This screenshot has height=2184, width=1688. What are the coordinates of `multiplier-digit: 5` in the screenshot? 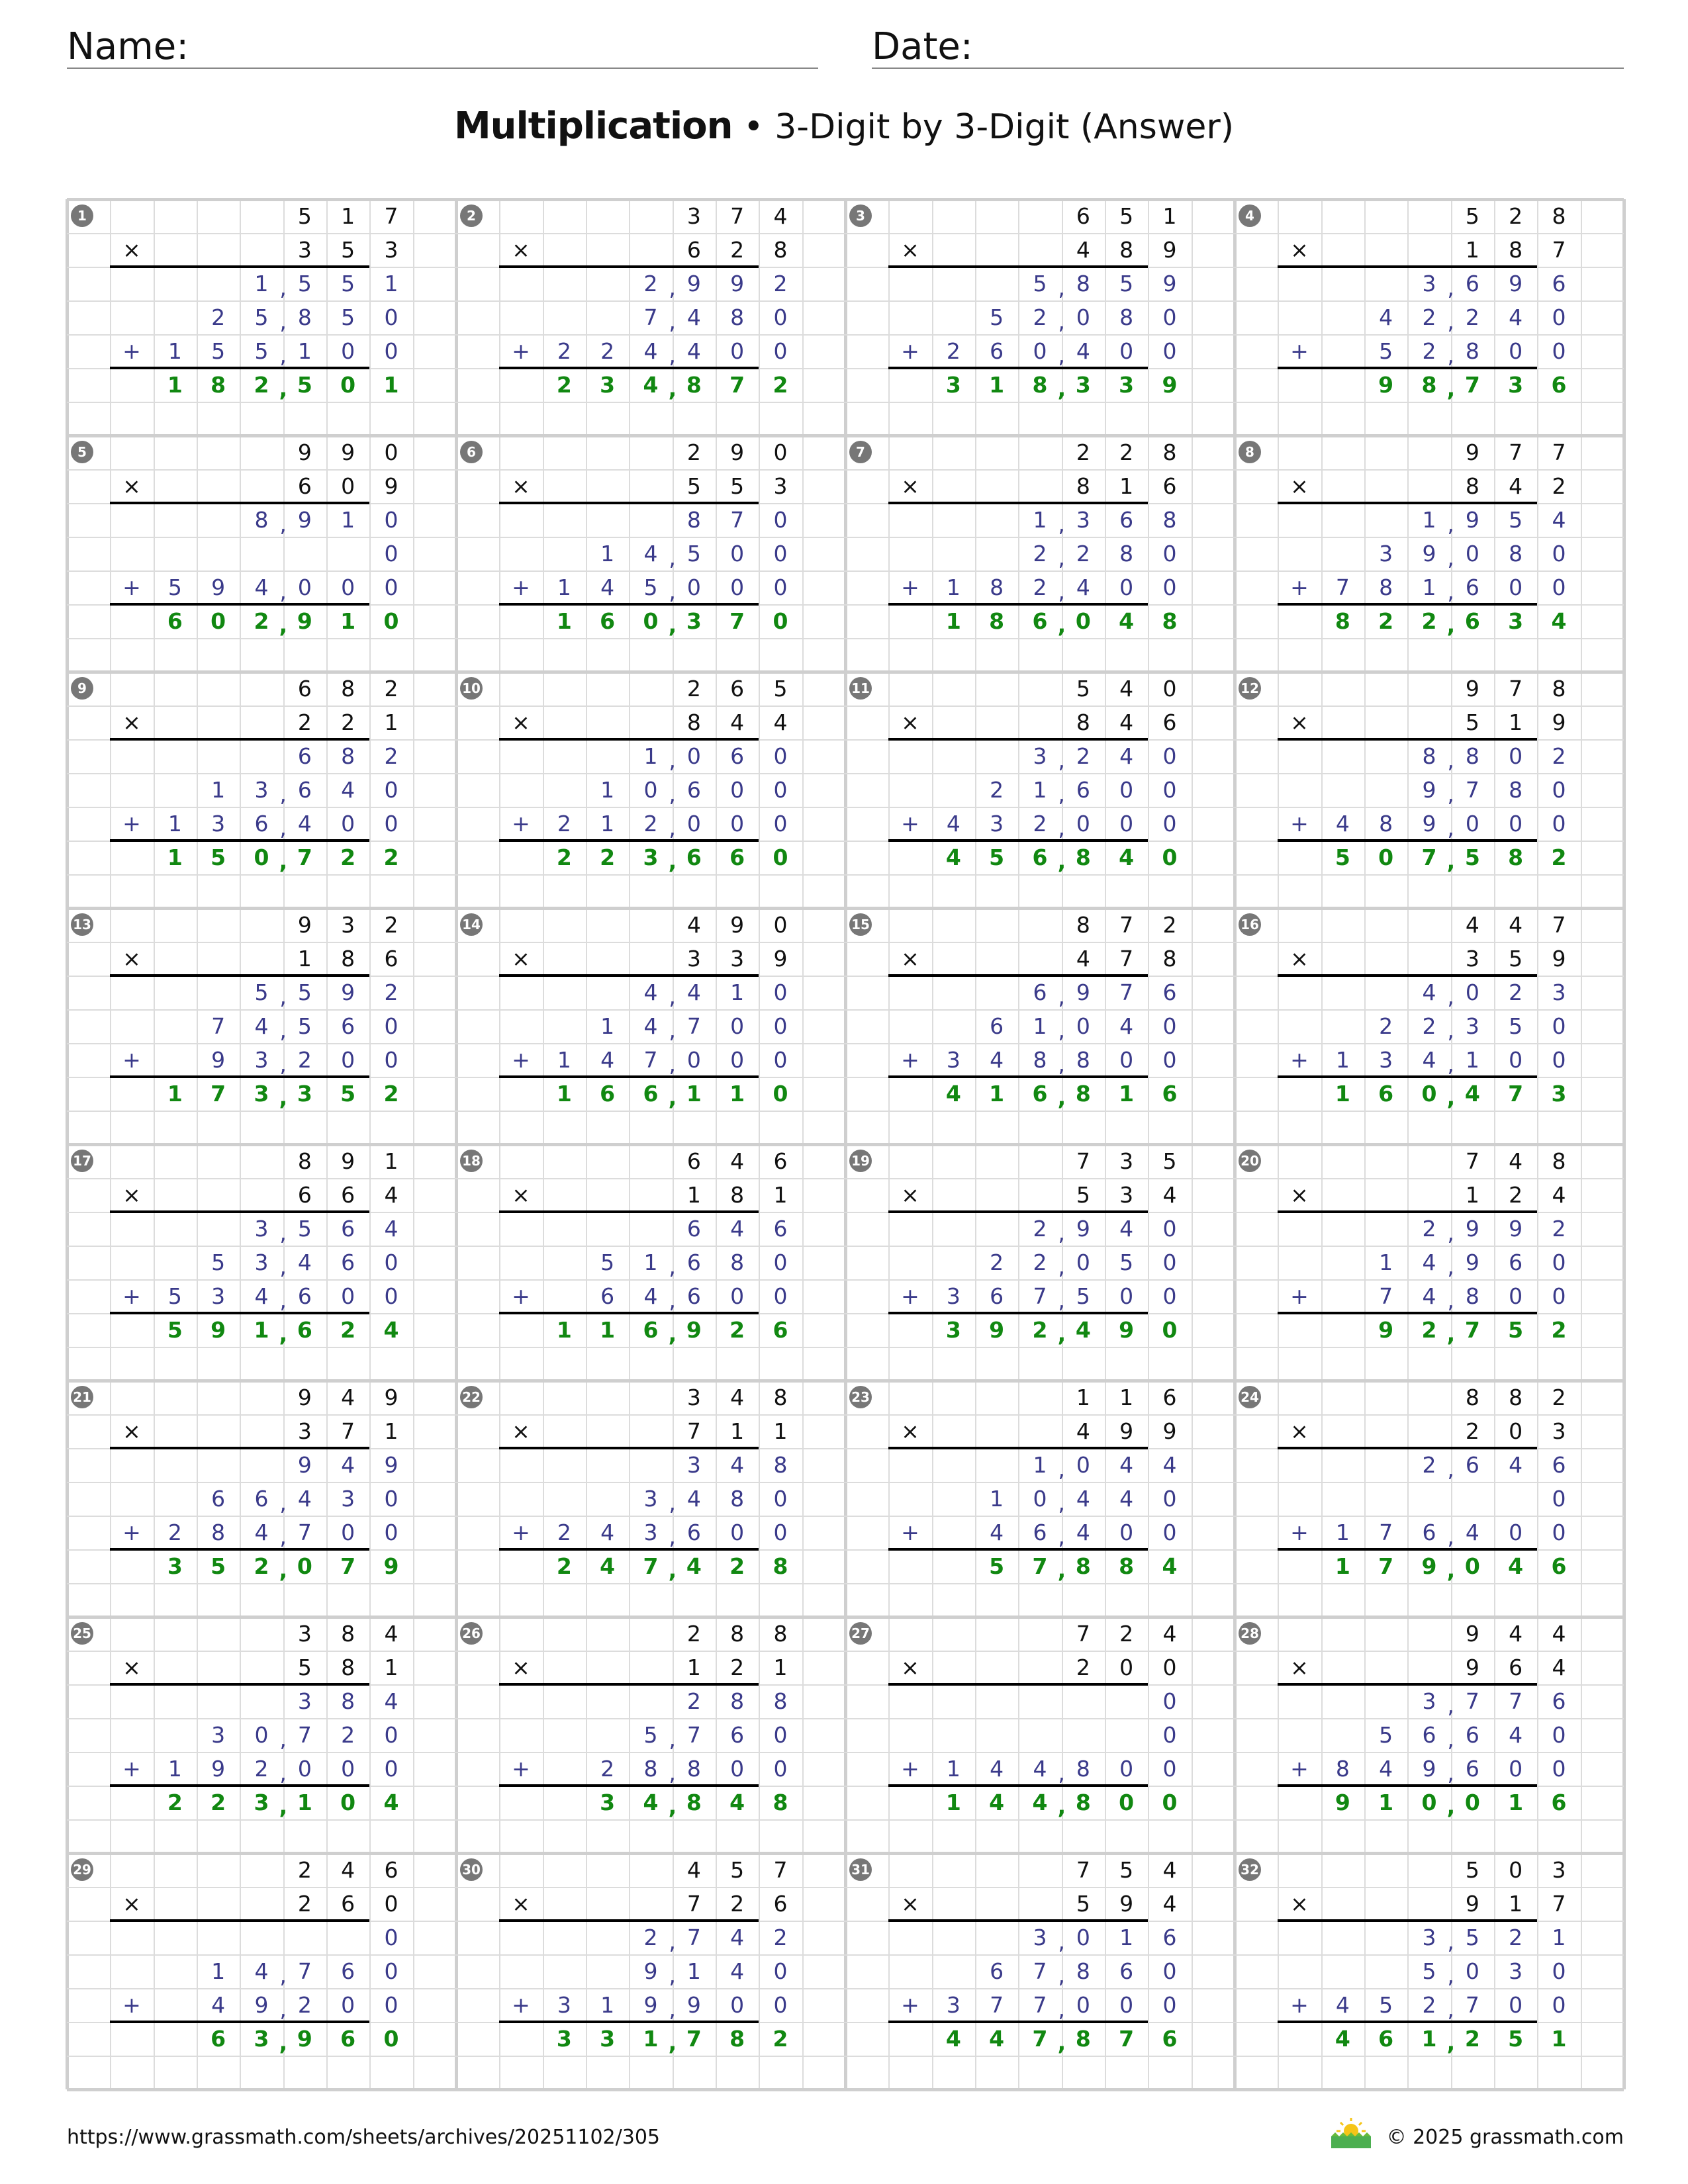 It's located at (693, 486).